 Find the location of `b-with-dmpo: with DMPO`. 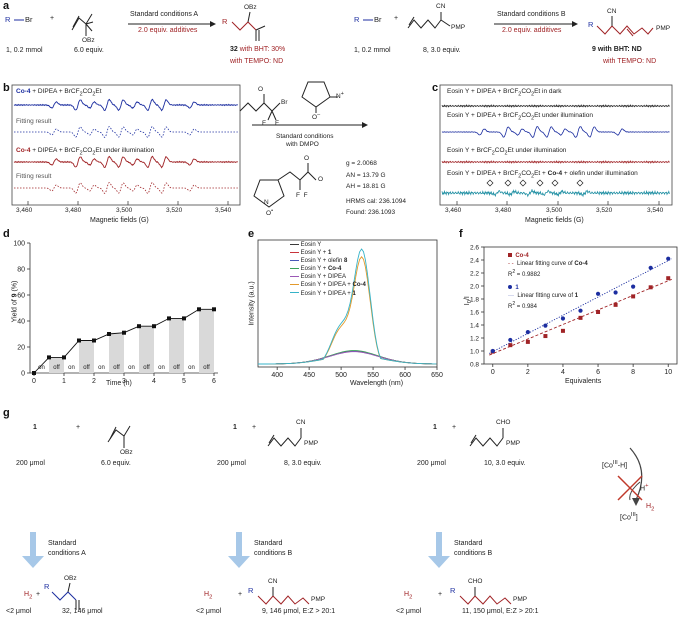

b-with-dmpo: with DMPO is located at coordinates (302, 144).